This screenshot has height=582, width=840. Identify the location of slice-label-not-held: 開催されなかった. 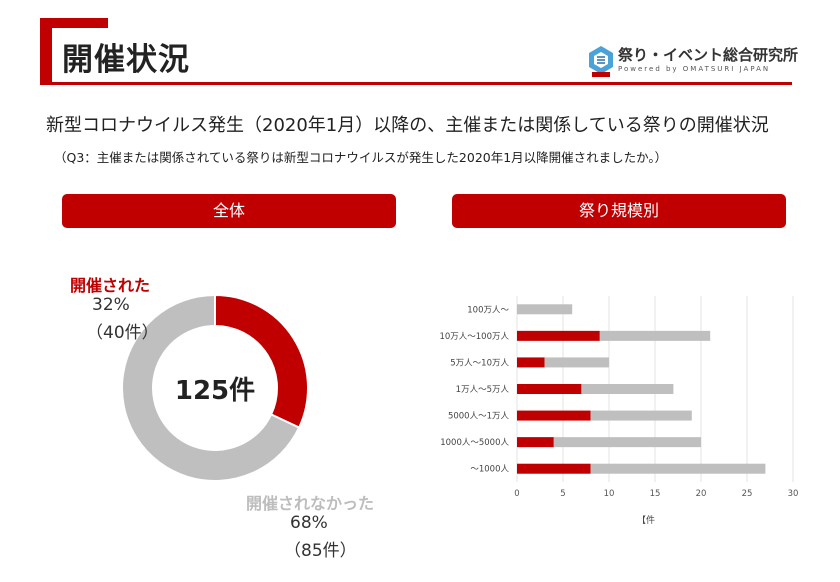
(310, 503).